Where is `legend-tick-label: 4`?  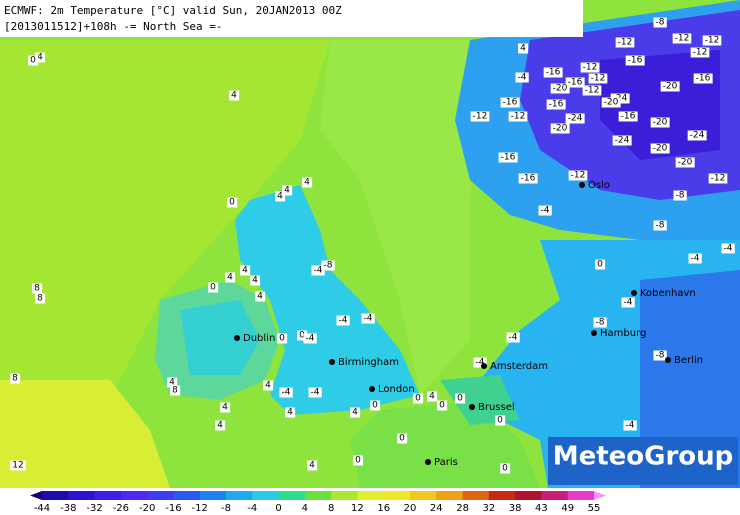 legend-tick-label: 4 is located at coordinates (305, 508).